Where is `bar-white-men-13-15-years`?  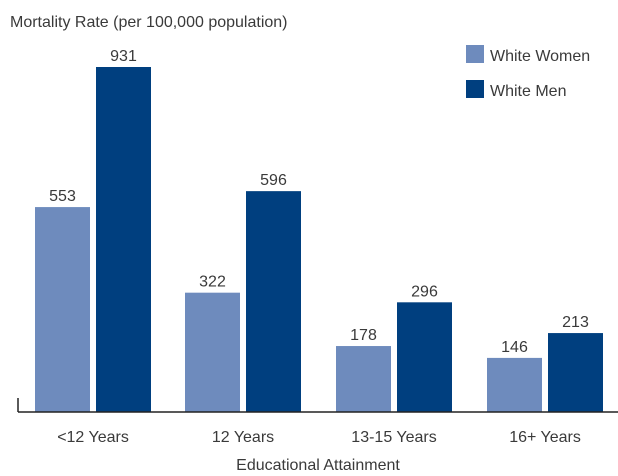
bar-white-men-13-15-years is located at coordinates (424, 357).